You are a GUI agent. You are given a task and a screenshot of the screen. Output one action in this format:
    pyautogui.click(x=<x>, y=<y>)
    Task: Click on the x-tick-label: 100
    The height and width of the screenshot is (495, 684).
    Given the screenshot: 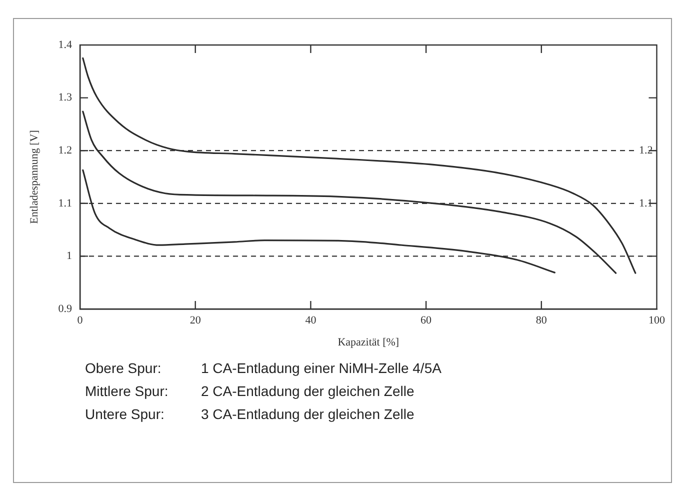 What is the action you would take?
    pyautogui.click(x=657, y=320)
    